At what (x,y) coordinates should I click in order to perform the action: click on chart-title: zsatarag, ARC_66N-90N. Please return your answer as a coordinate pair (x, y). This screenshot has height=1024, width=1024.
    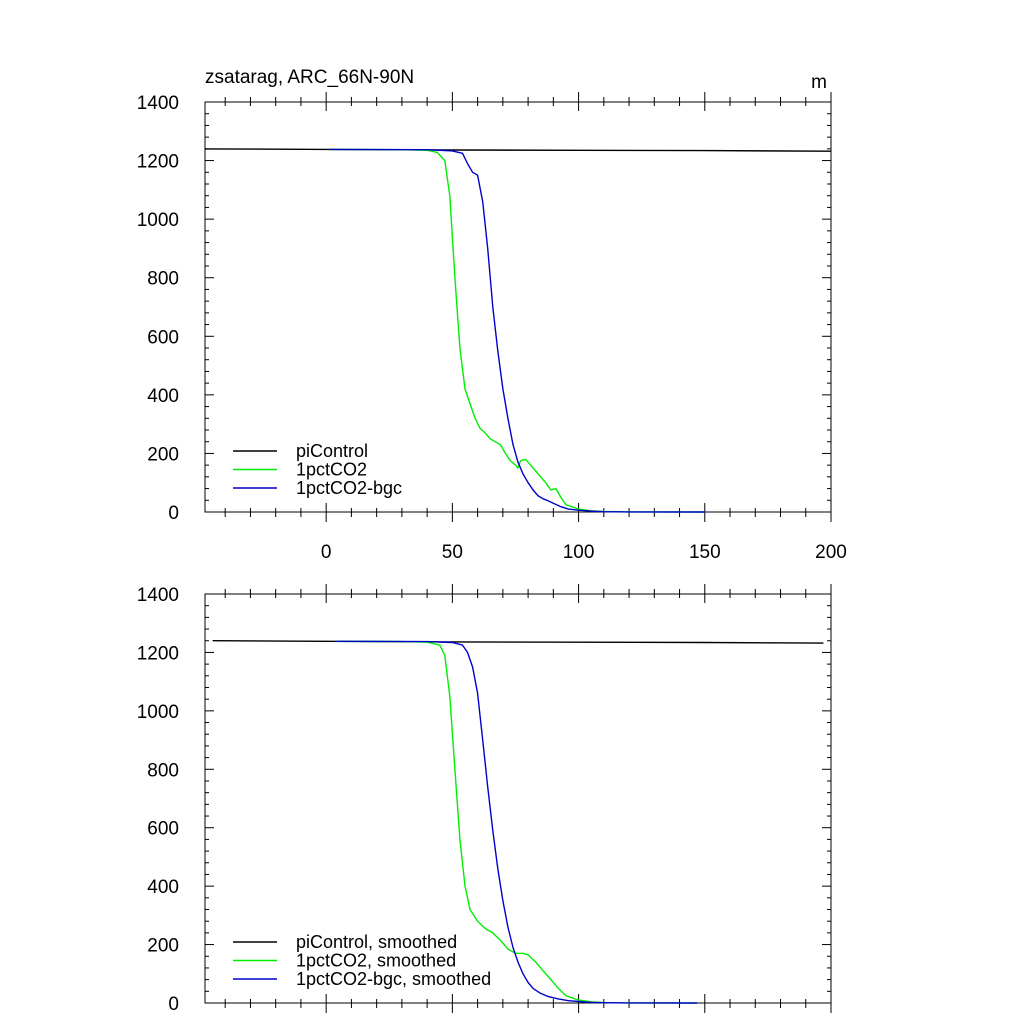
    Looking at the image, I should click on (309, 77).